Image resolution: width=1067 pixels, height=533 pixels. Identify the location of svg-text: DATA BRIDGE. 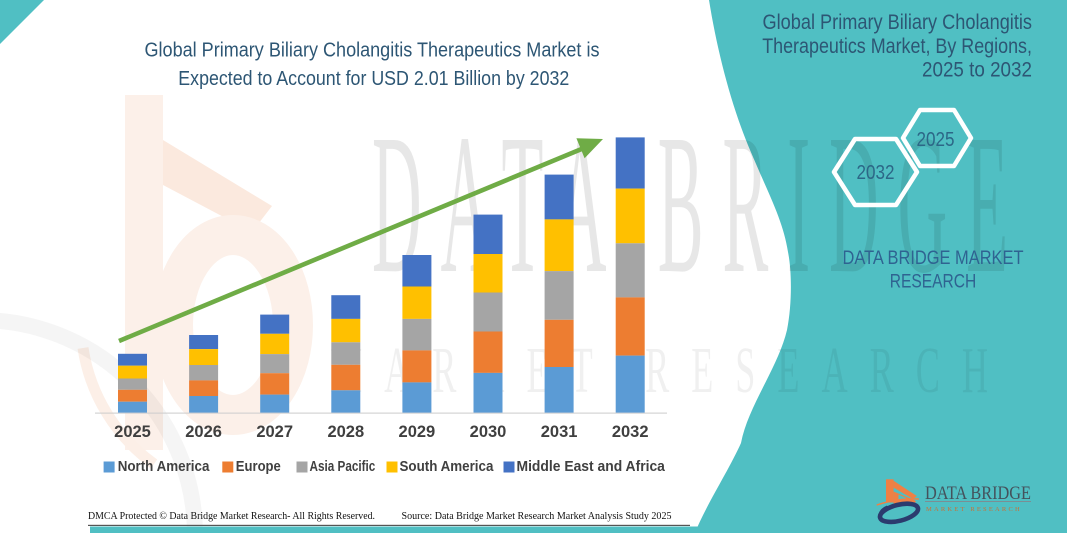
(978, 493).